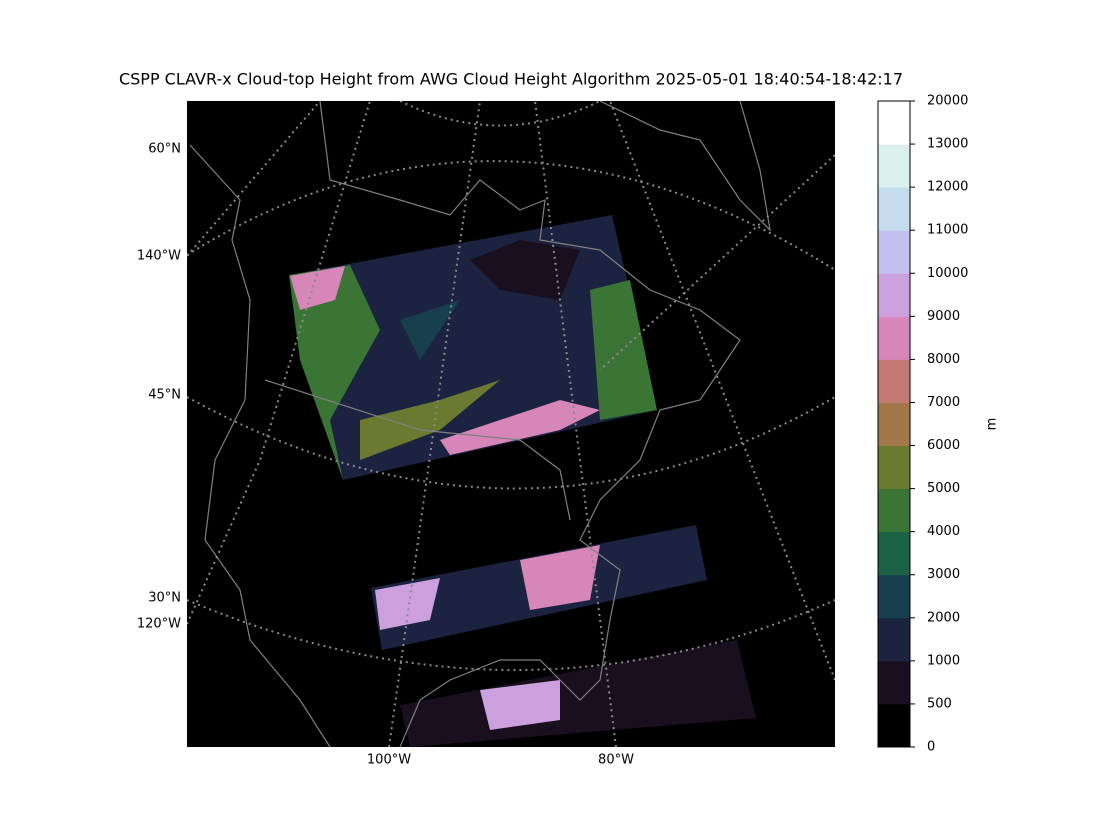  Describe the element at coordinates (164, 598) in the screenshot. I see `lat-lon-label: 30°N` at that location.